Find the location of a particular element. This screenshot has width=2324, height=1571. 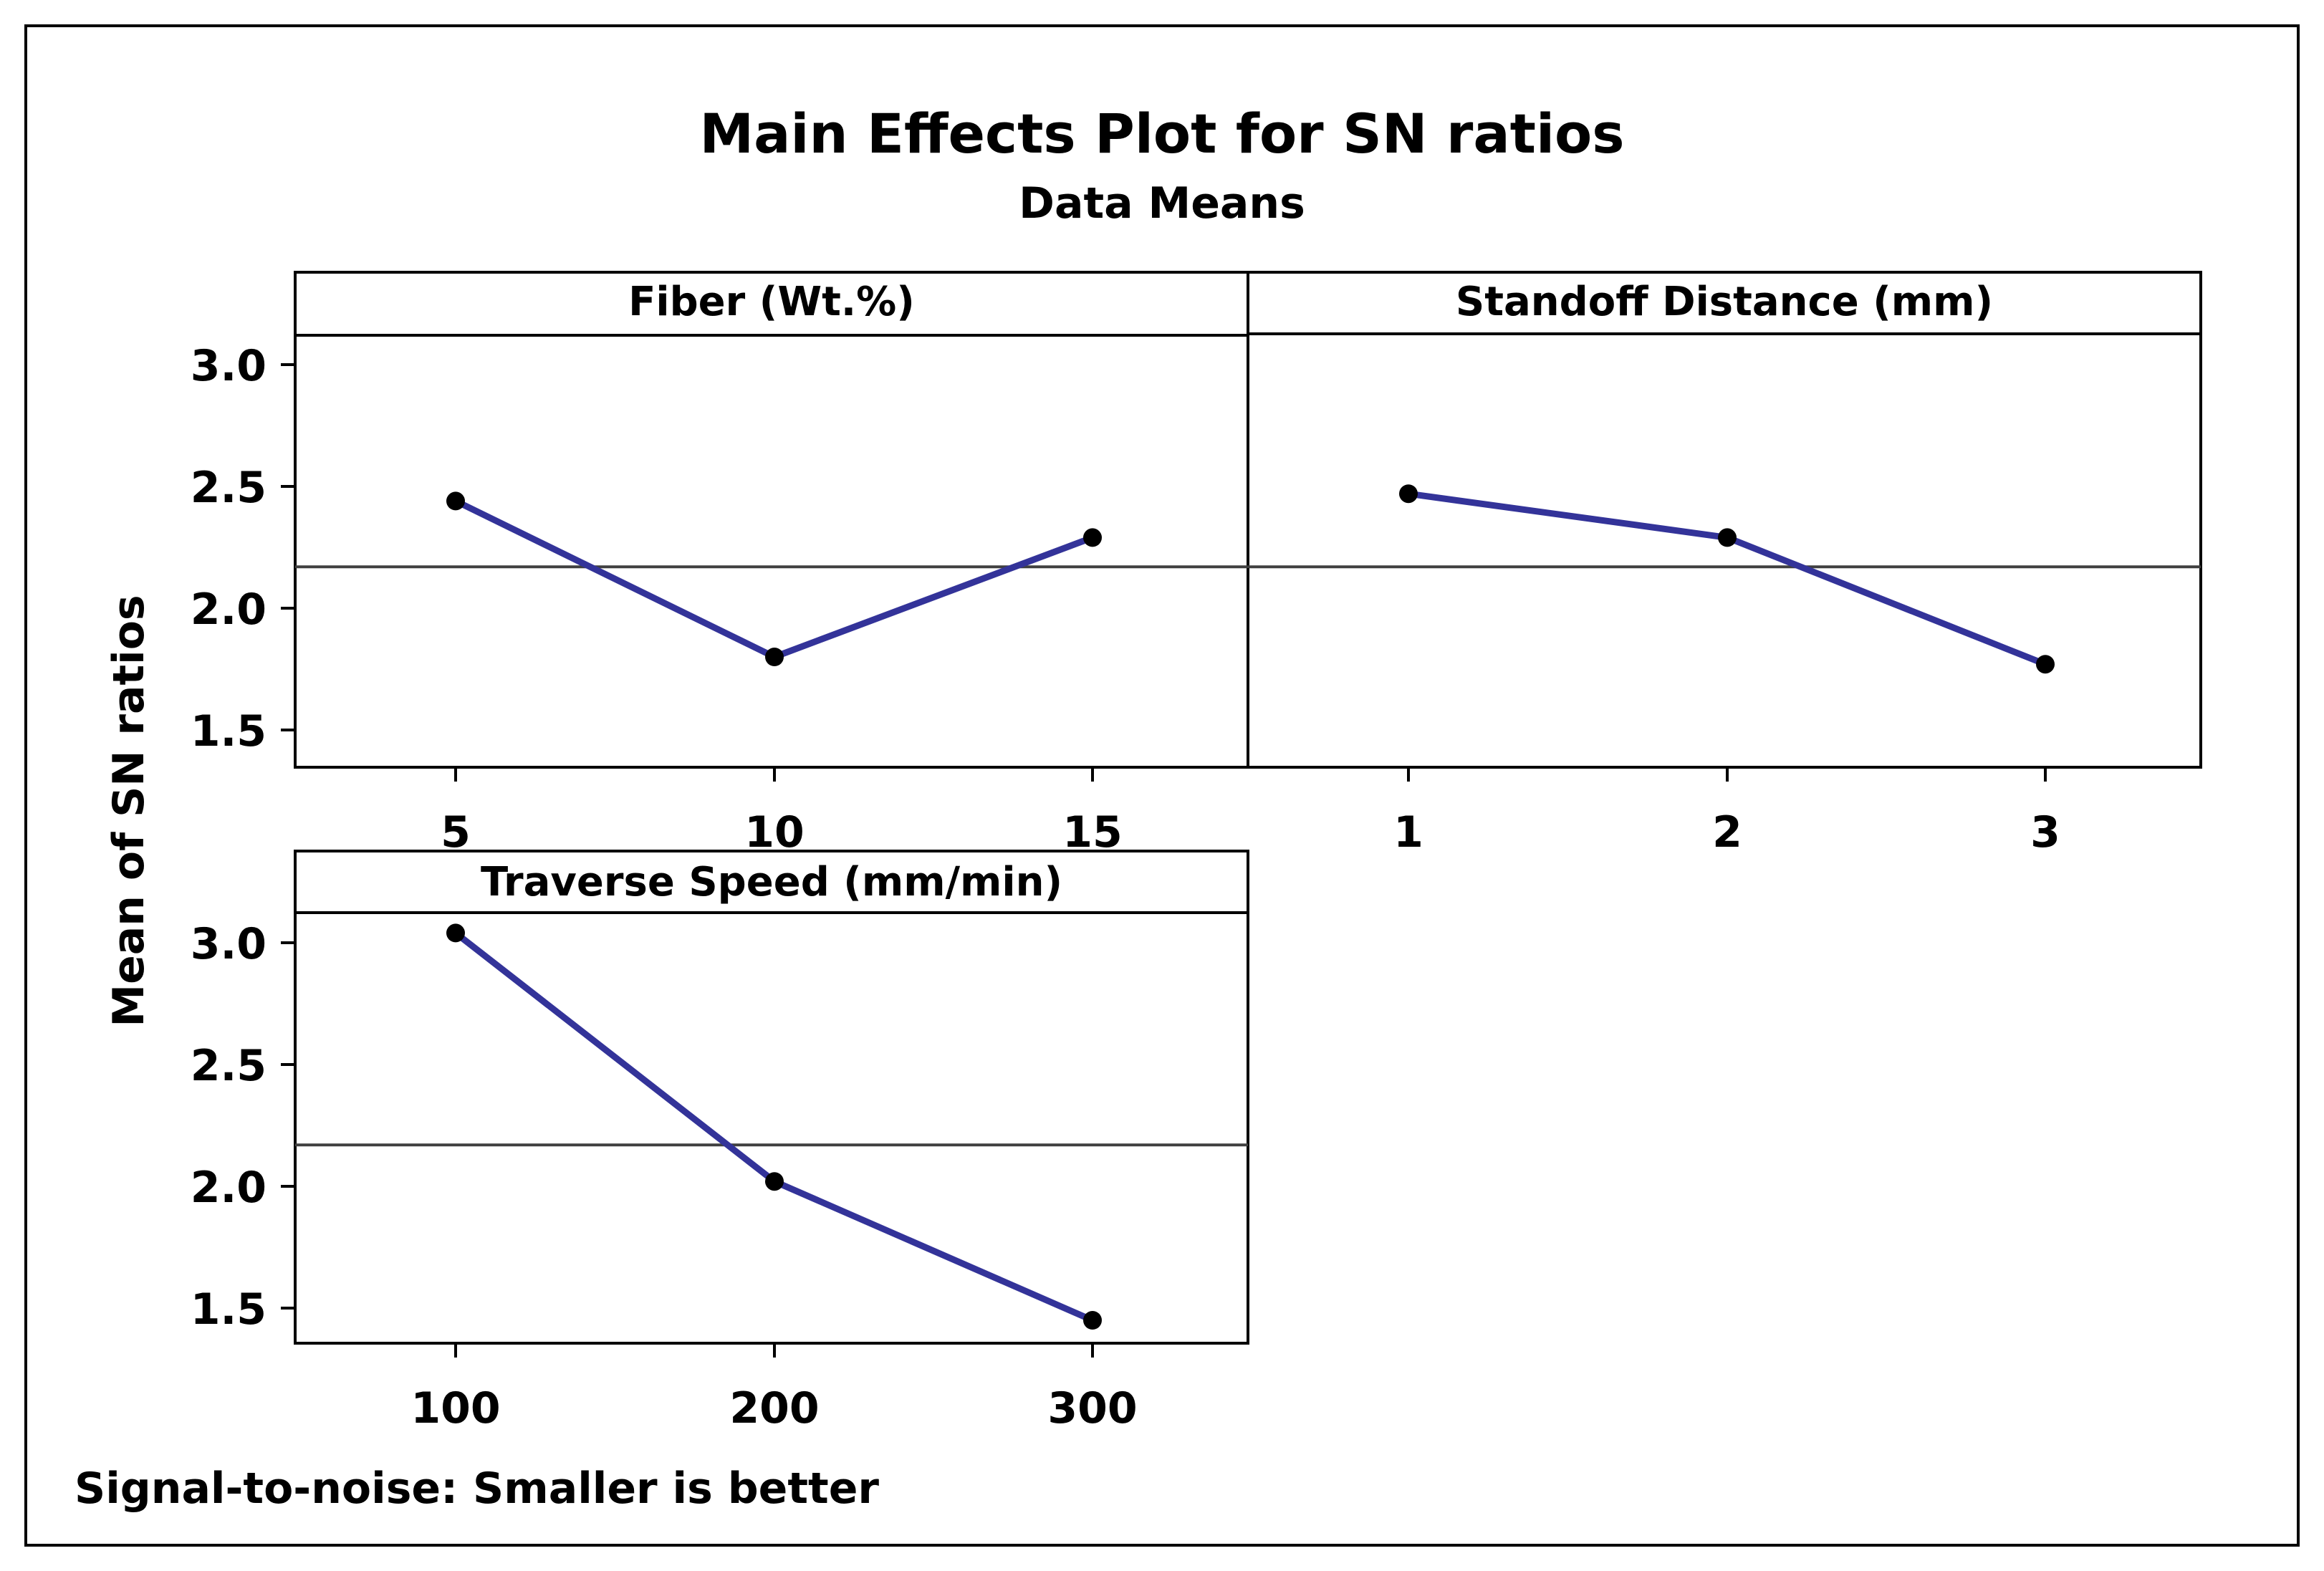

chart-subtitle: Data Means is located at coordinates (1162, 204).